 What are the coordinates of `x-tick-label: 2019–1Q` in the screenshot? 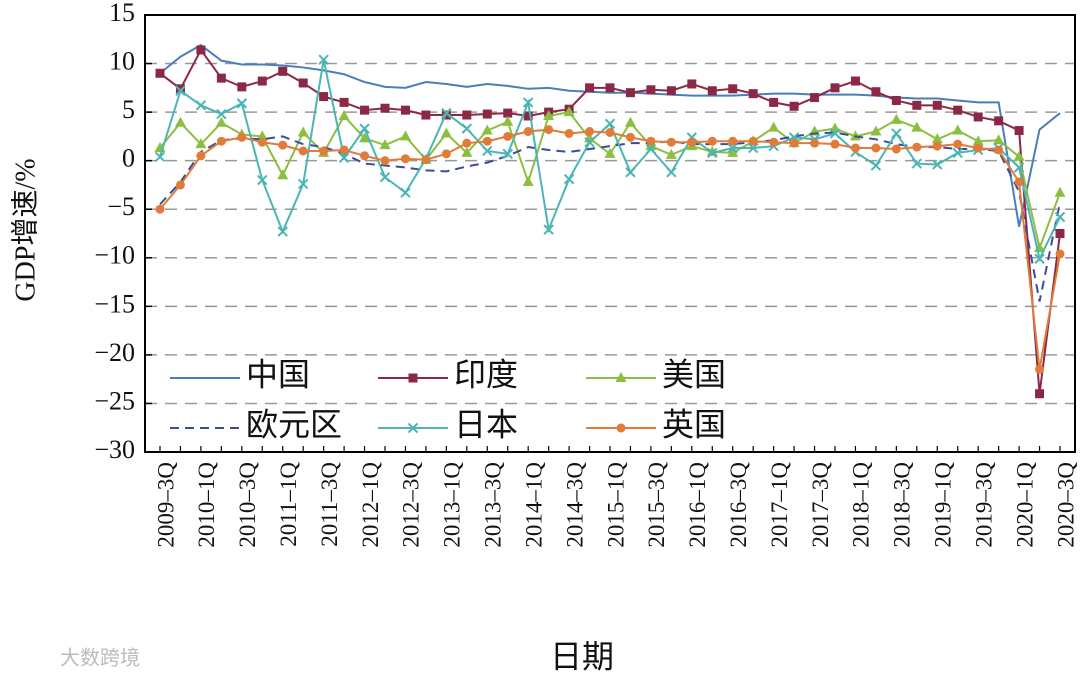 It's located at (943, 505).